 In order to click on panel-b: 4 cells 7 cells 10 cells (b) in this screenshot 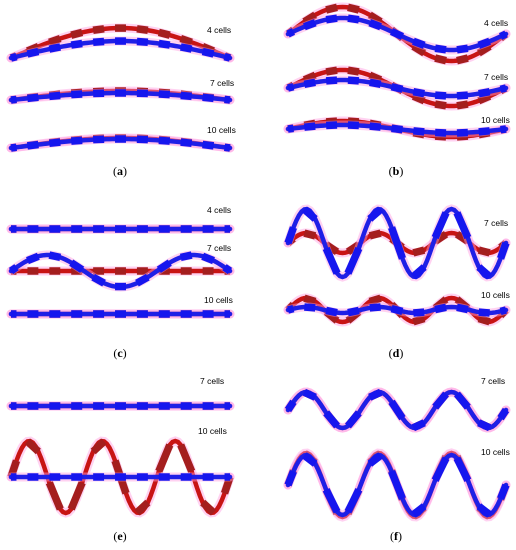, I will do `click(397, 90)`.